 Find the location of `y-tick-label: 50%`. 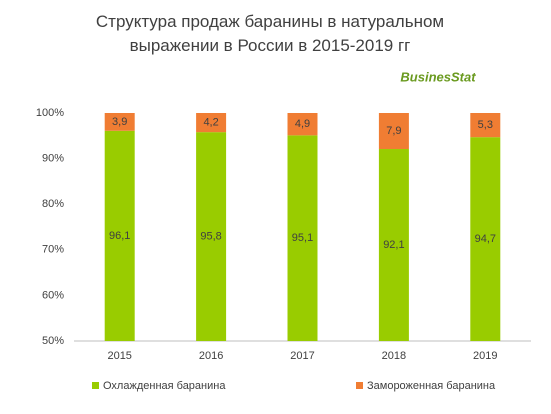

y-tick-label: 50% is located at coordinates (53, 341).